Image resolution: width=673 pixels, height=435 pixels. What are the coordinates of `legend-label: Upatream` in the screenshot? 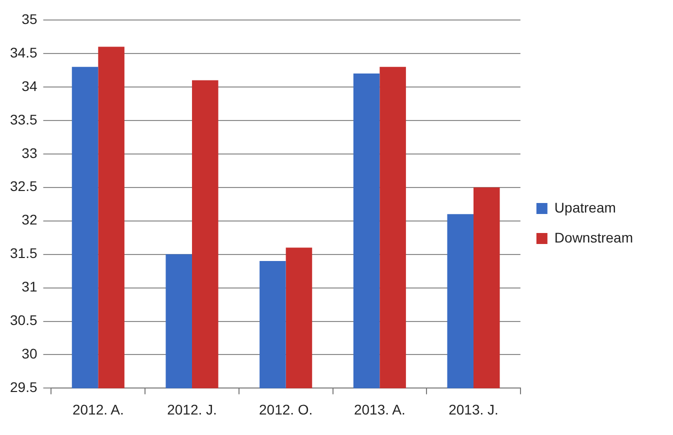 It's located at (585, 207).